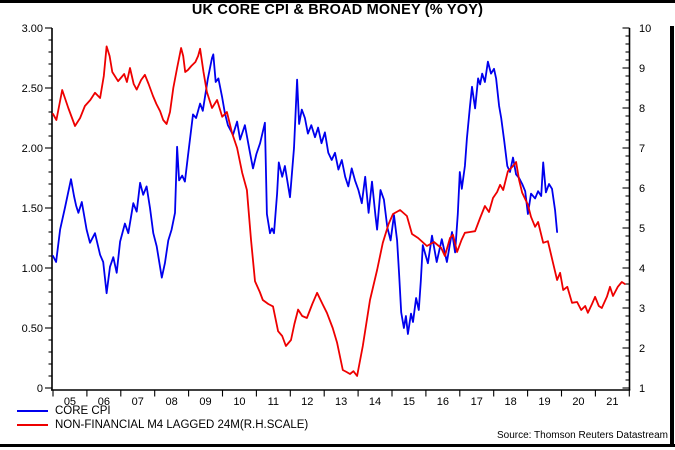  I want to click on left-axis-tick-label: 1.50, so click(32, 209).